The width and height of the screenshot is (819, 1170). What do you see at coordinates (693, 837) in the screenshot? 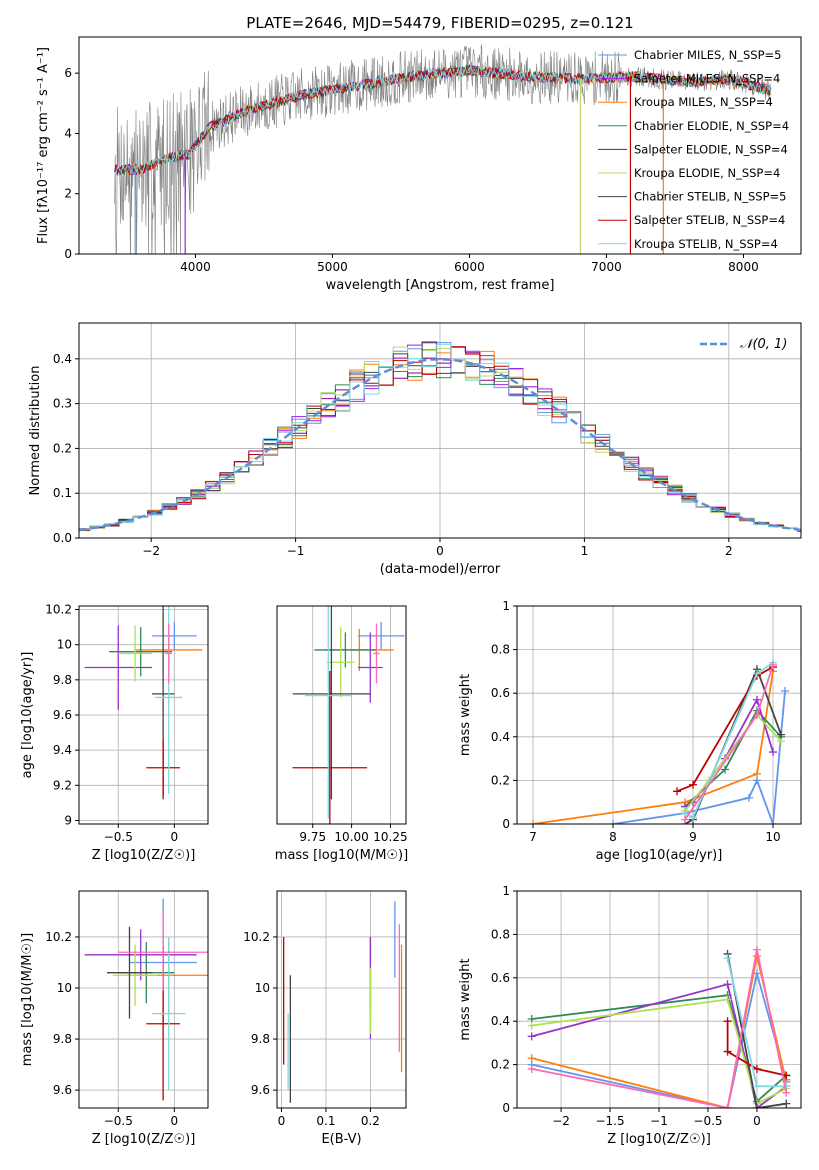
I see `x-tick-label: 9` at bounding box center [693, 837].